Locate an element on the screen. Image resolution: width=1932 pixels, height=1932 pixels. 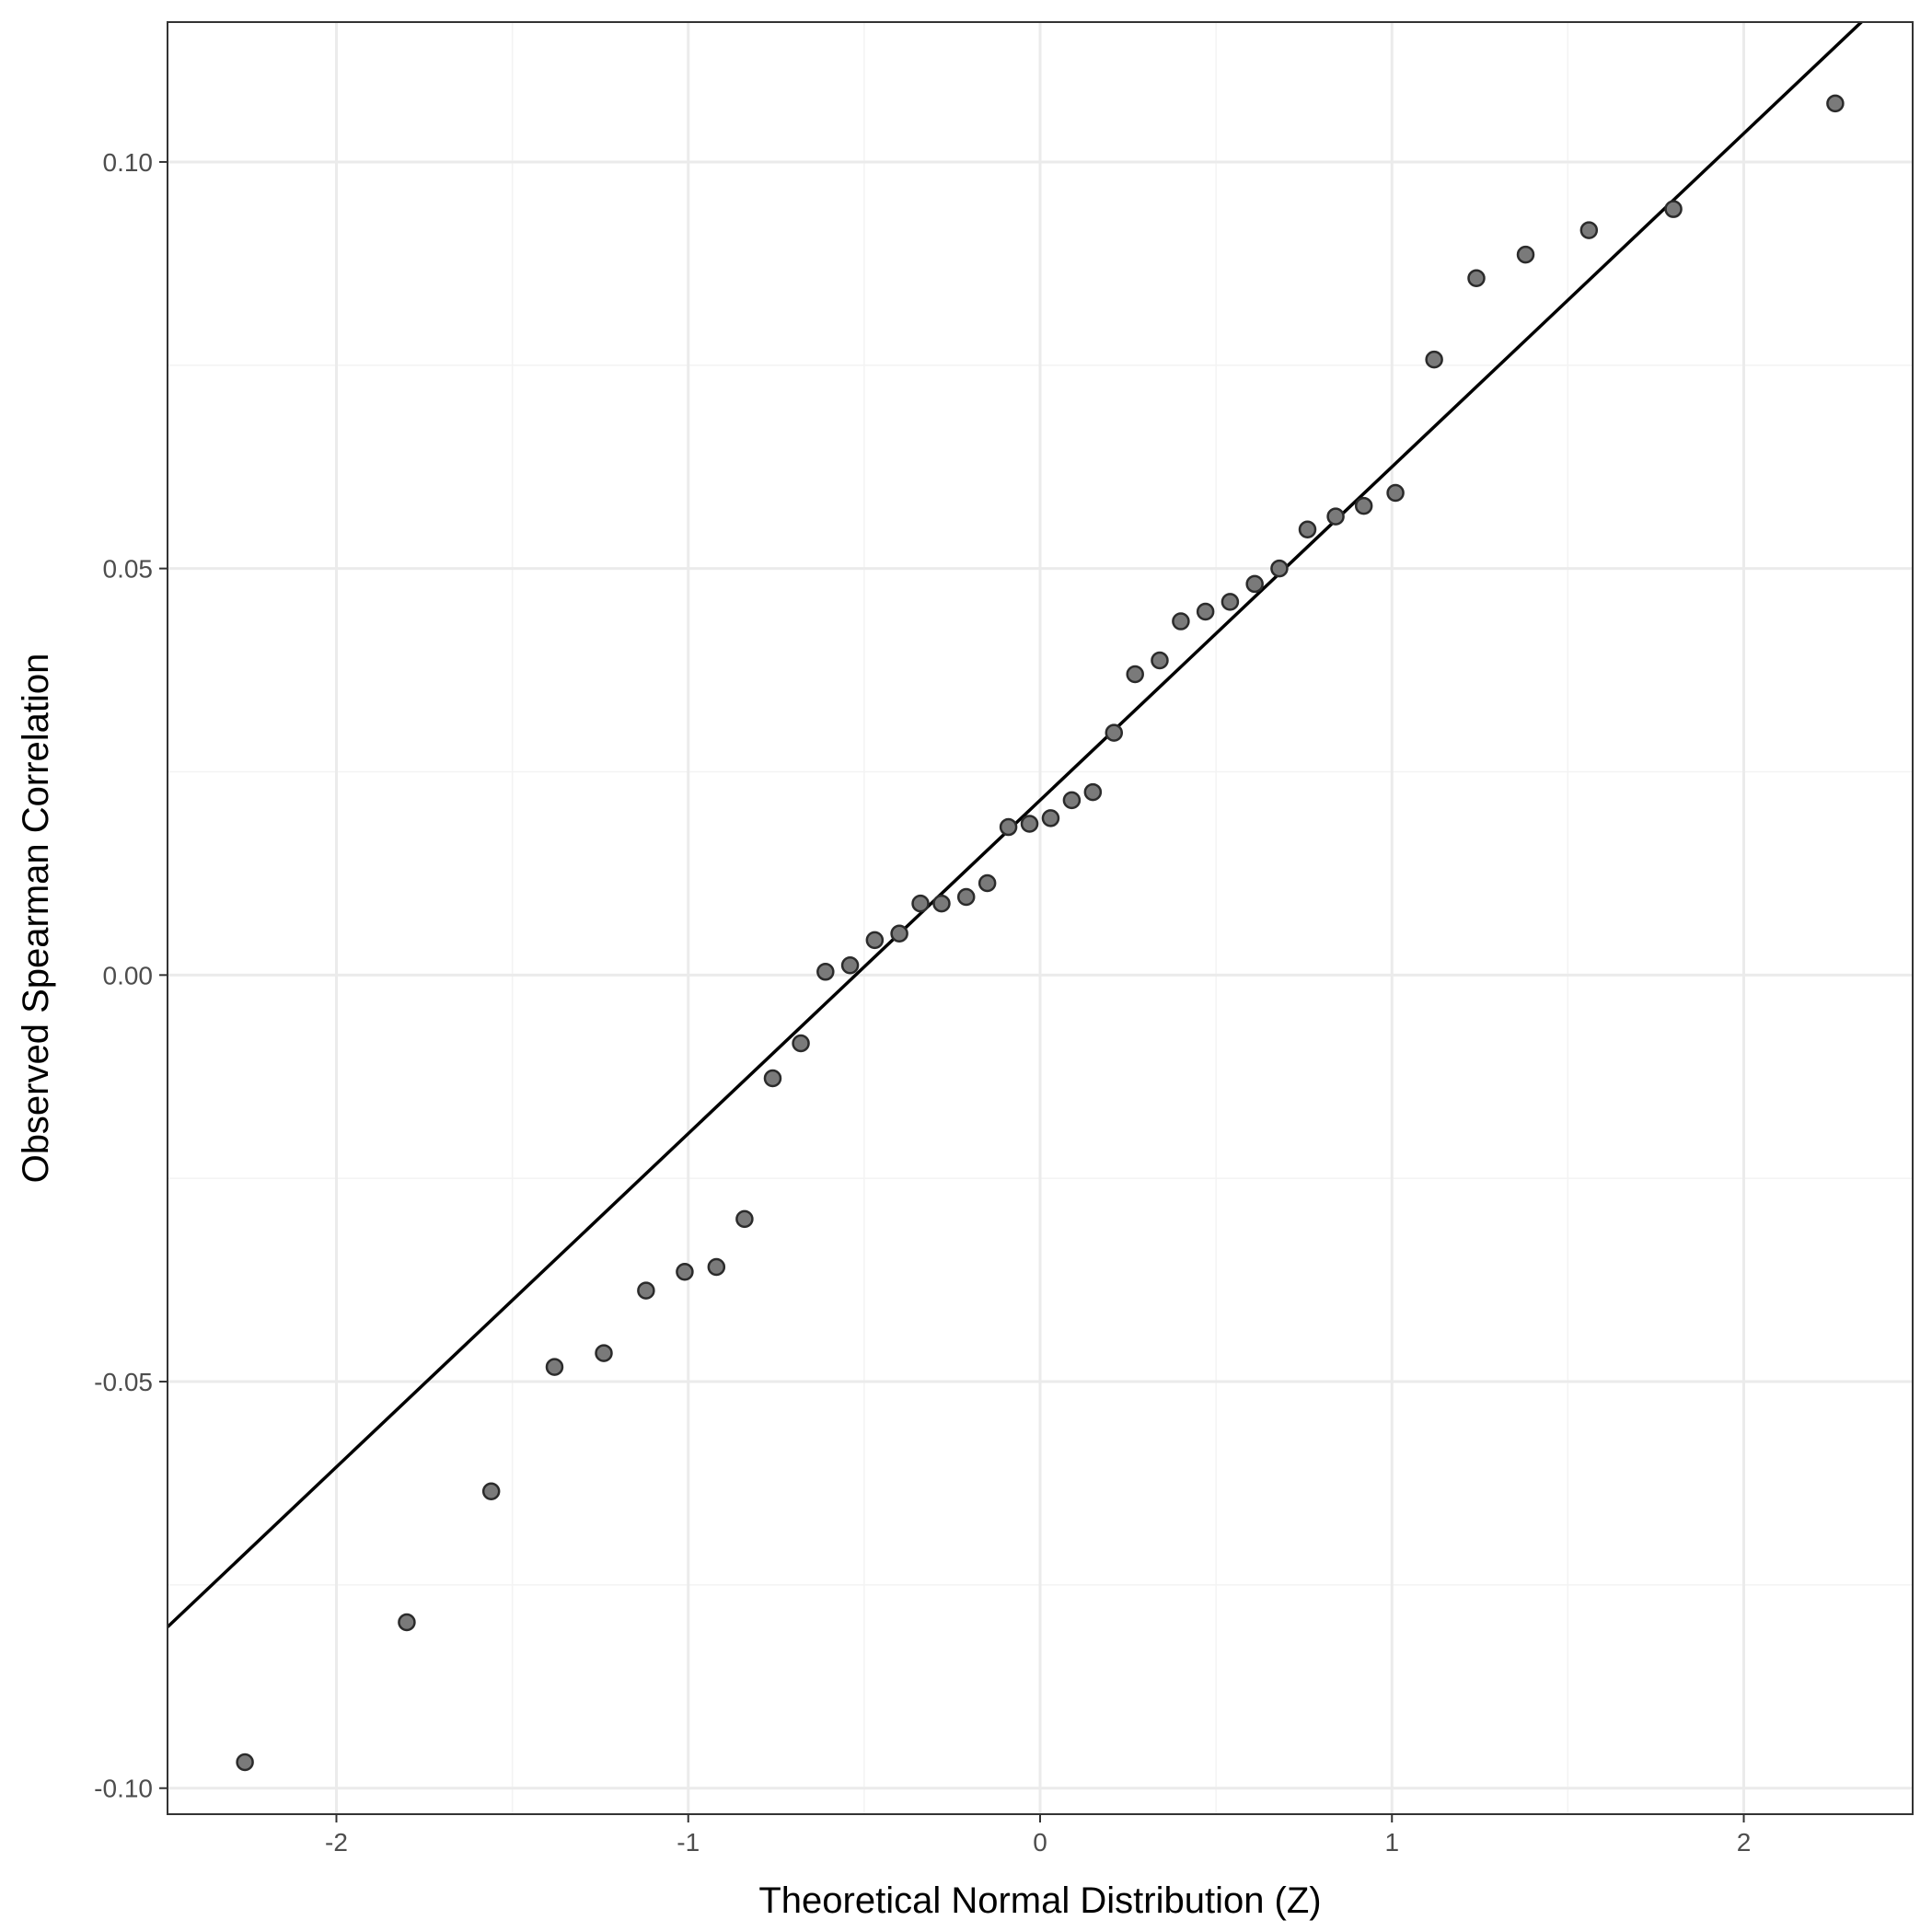
y-tick-label: -0.05 is located at coordinates (124, 1382).